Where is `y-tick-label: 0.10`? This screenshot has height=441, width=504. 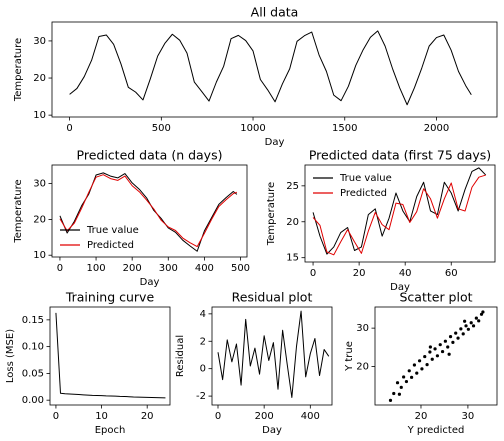 y-tick-label: 0.10 is located at coordinates (33, 347).